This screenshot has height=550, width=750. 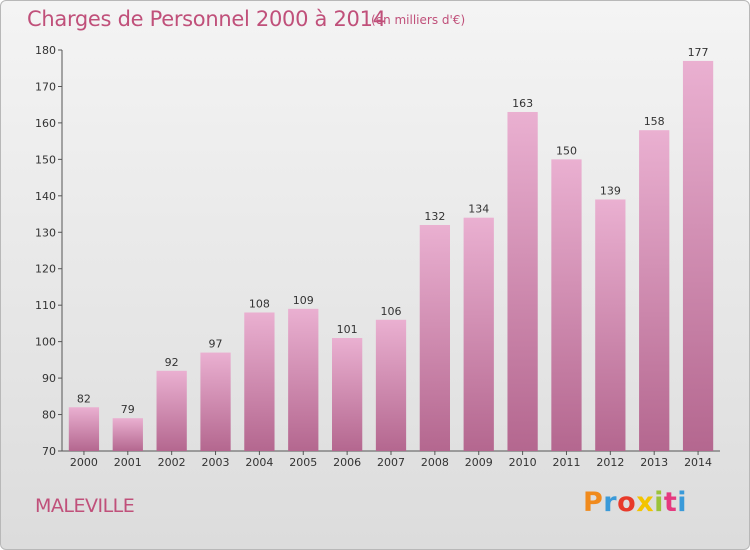 What do you see at coordinates (610, 190) in the screenshot?
I see `data-label: 139` at bounding box center [610, 190].